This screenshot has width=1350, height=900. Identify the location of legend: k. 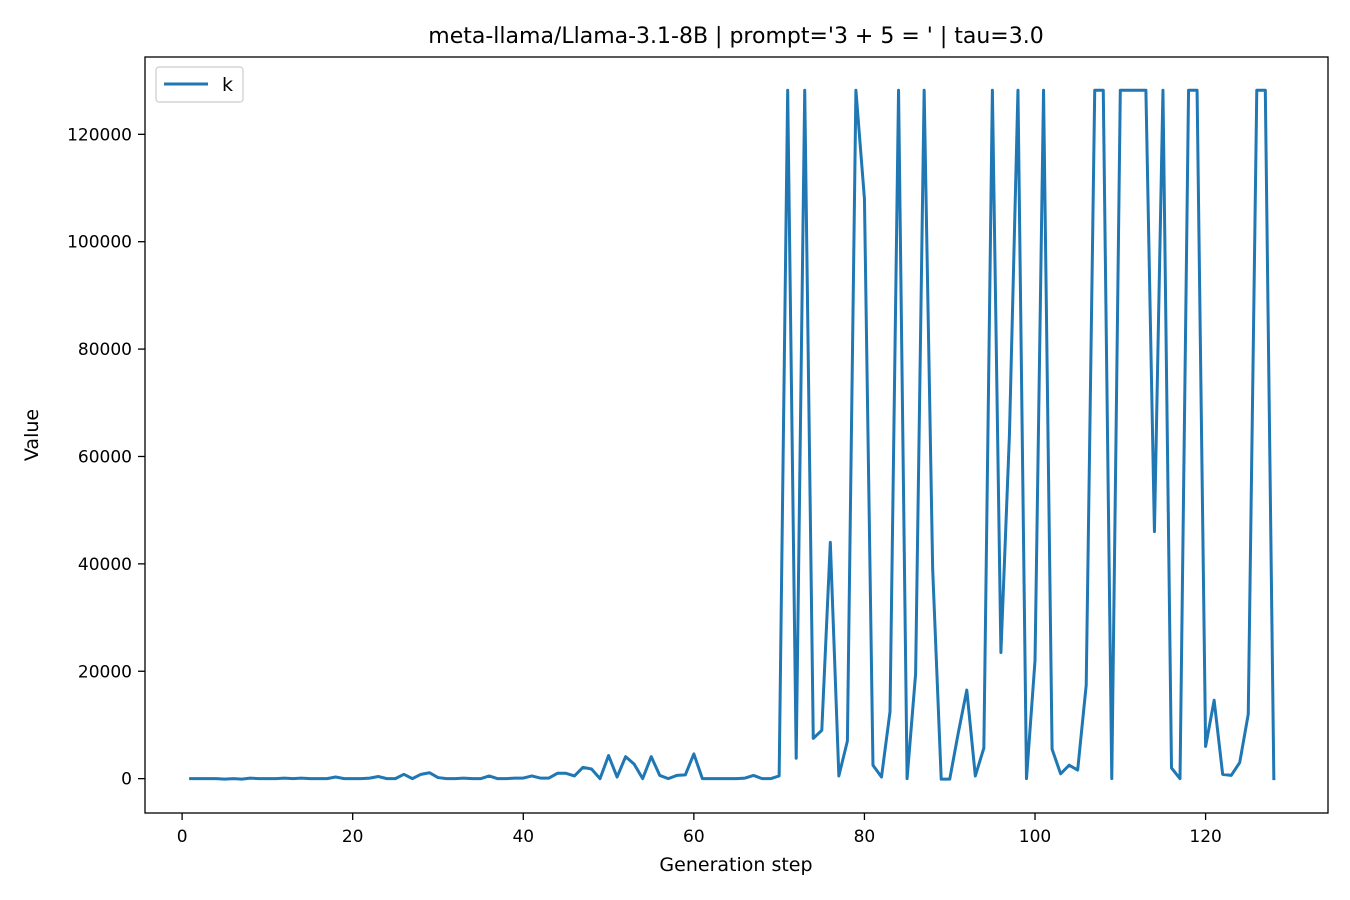
(199, 84).